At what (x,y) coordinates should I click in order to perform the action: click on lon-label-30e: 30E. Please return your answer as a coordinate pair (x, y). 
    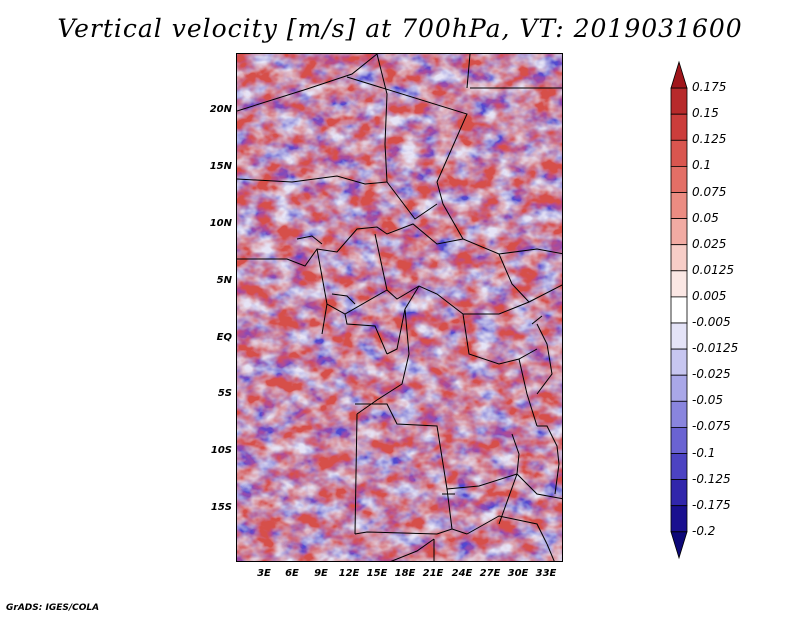
    Looking at the image, I should click on (518, 573).